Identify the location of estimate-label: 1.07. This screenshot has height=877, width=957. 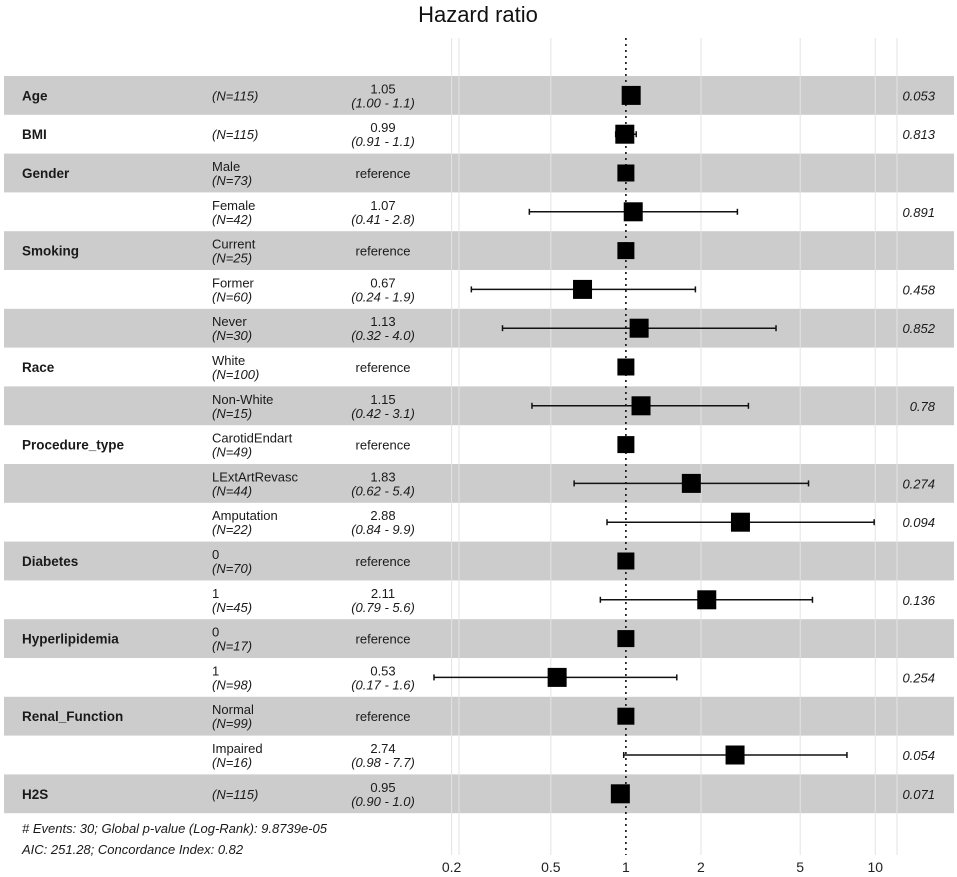
(382, 205).